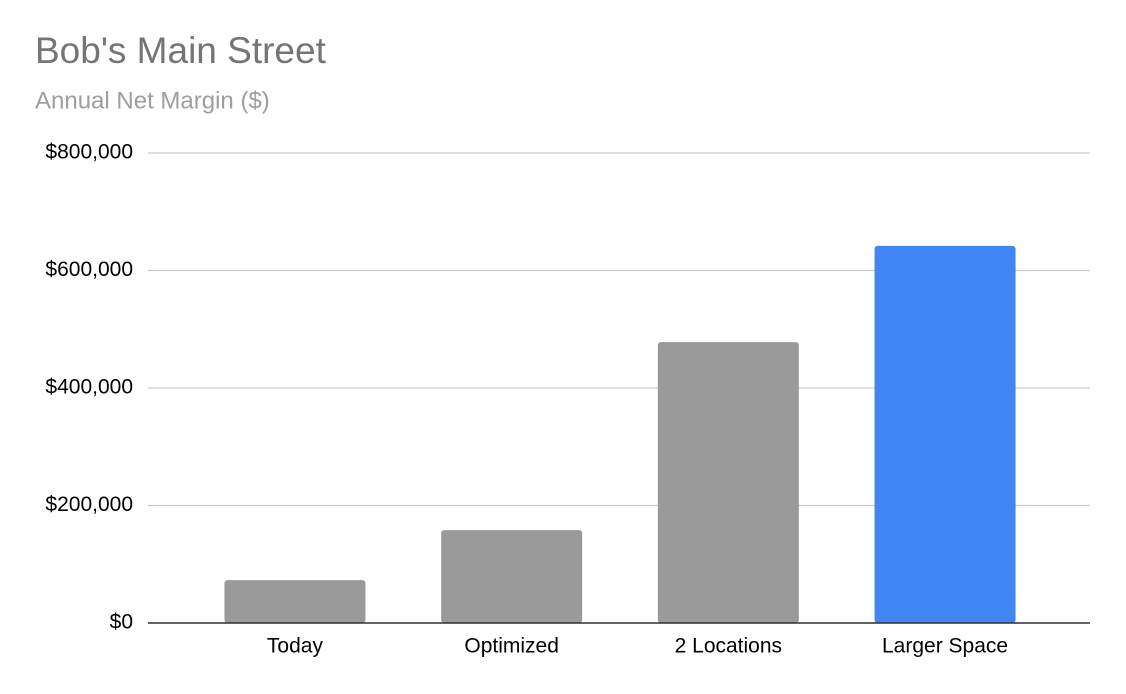 The width and height of the screenshot is (1126, 694). I want to click on y-tick-label: $200,000, so click(89, 504).